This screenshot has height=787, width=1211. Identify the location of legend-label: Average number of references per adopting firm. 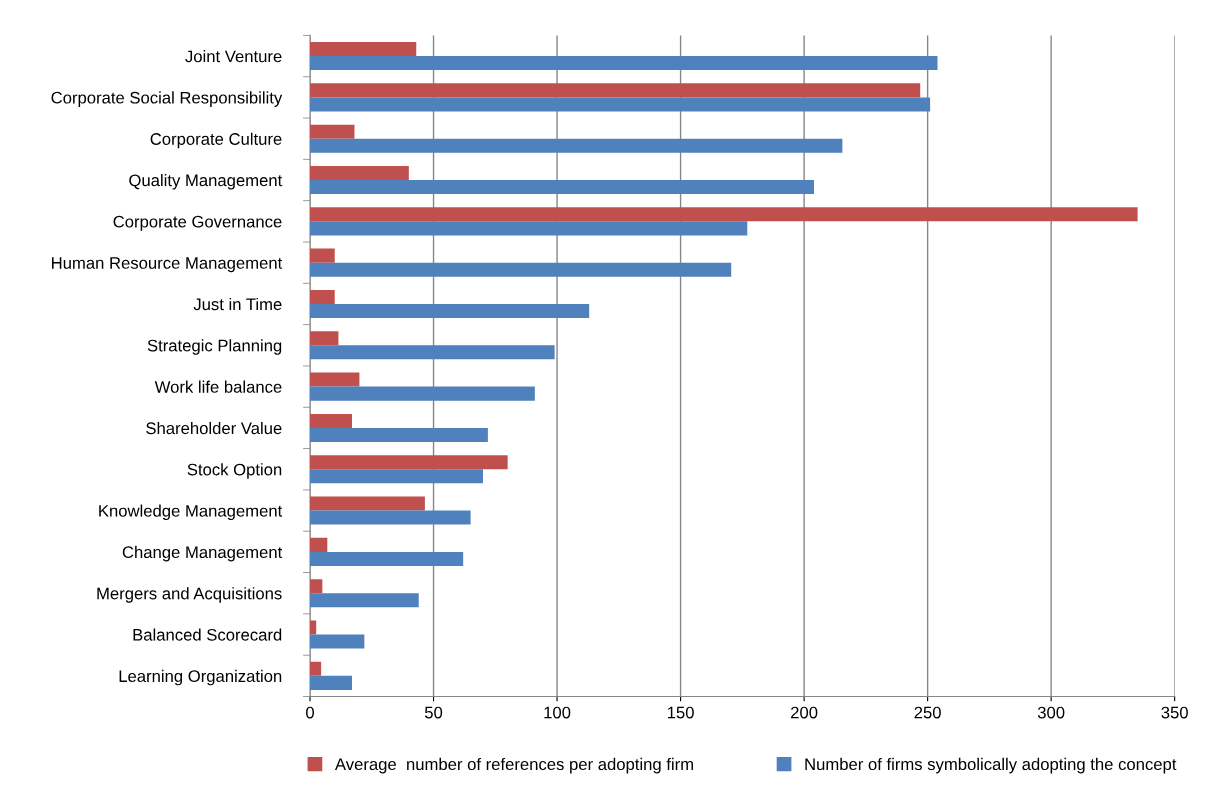
(513, 765).